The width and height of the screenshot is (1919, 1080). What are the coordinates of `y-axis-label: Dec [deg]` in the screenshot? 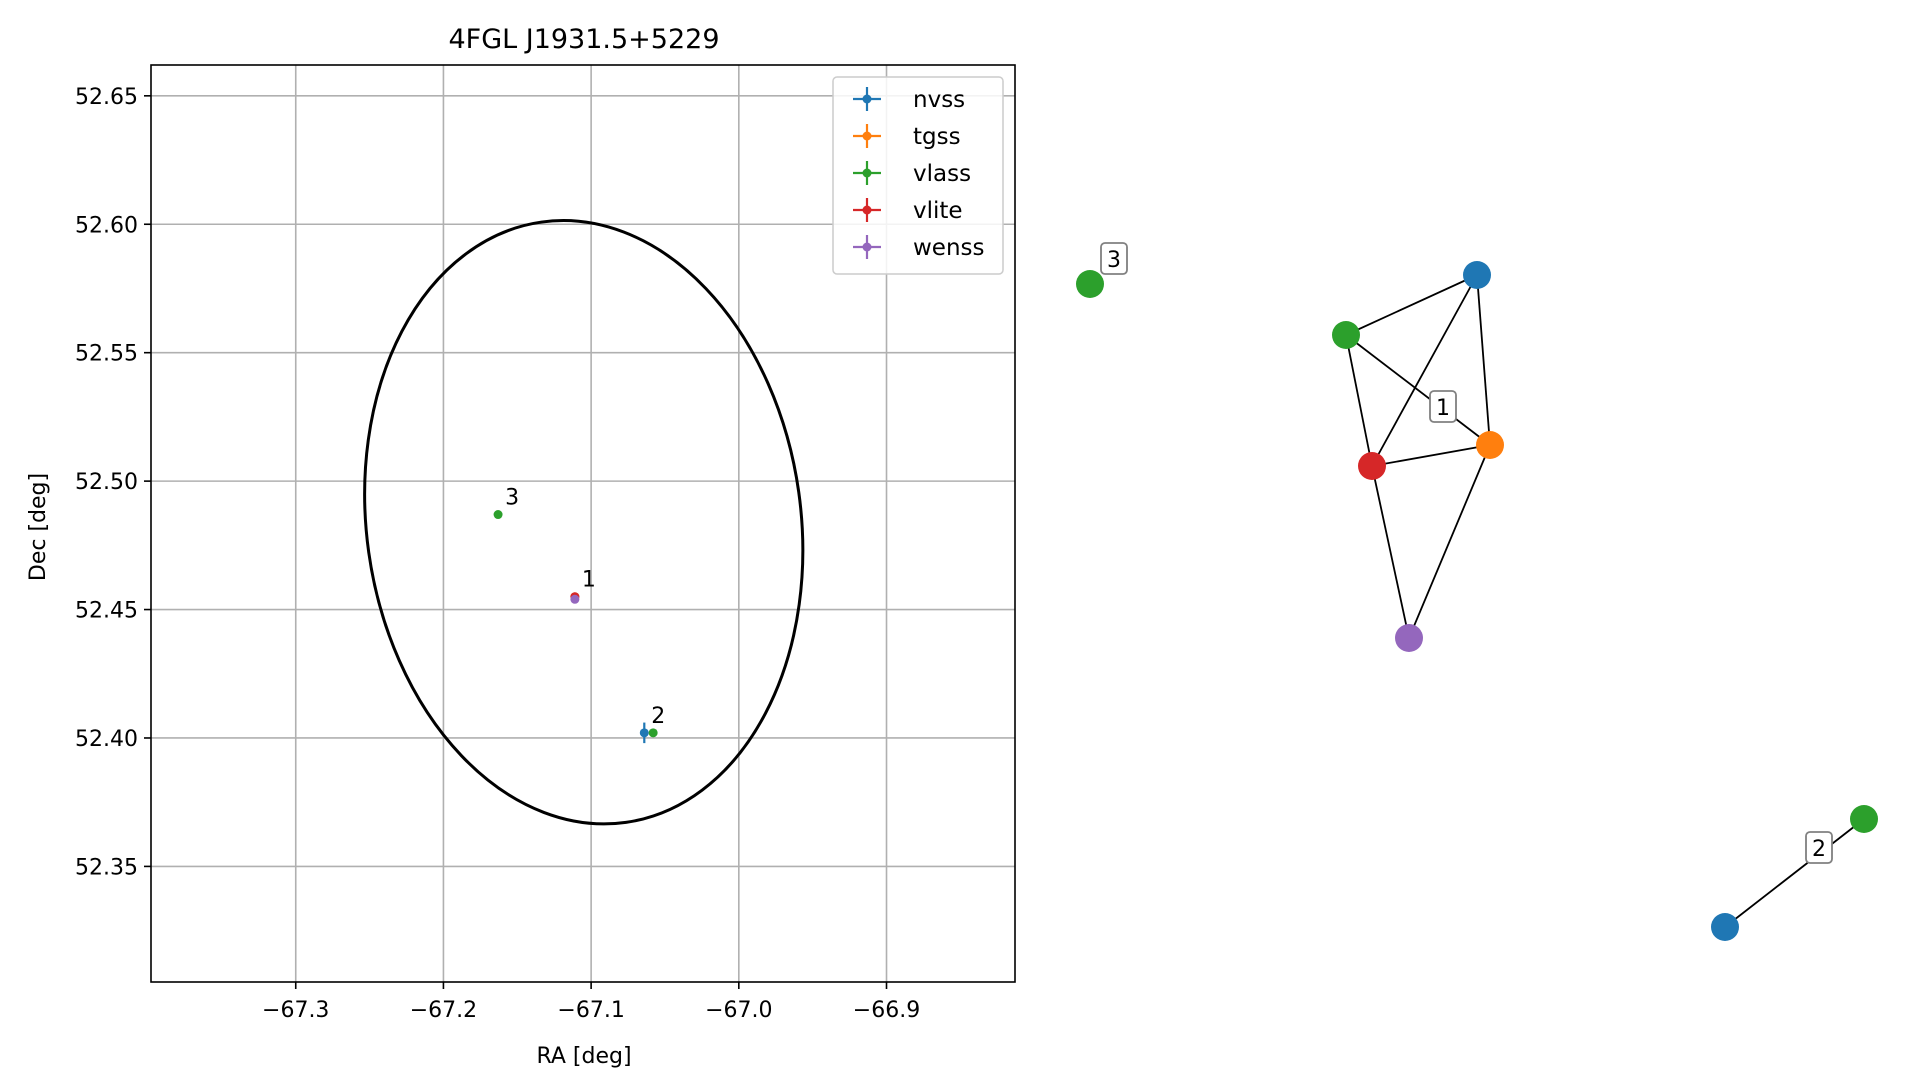 It's located at (38, 527).